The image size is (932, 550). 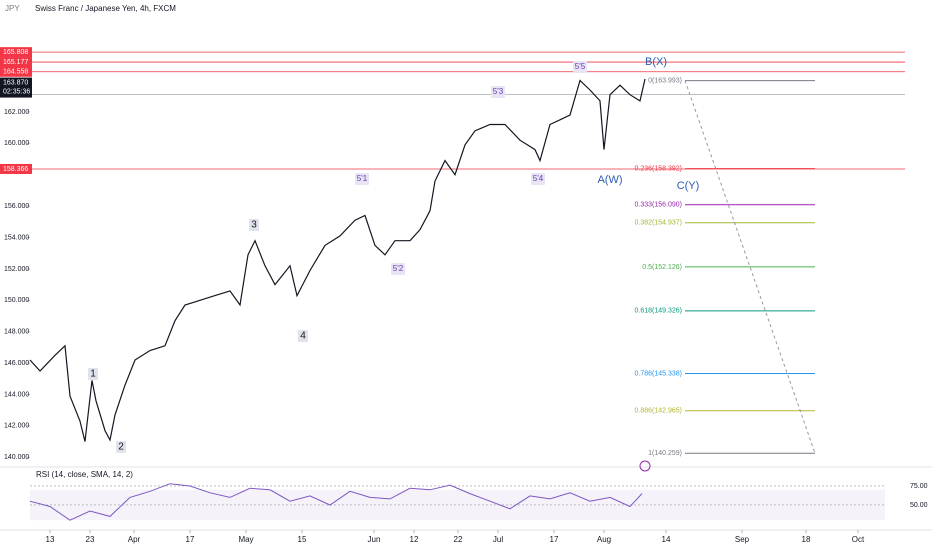 I want to click on x-tick-label: Jun, so click(x=374, y=539).